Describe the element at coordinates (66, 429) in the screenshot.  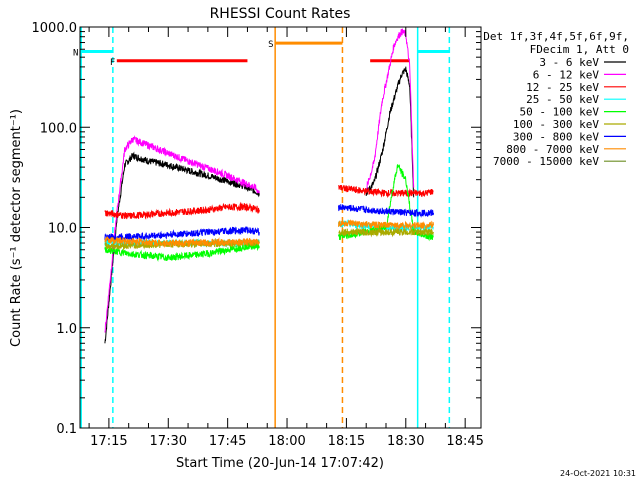
I see `y-tick-label: 0.1` at that location.